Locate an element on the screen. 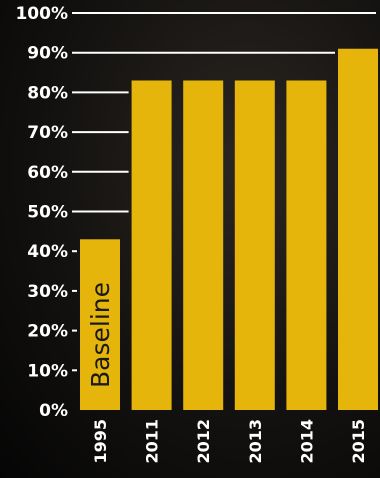 The height and width of the screenshot is (478, 380). bar-annotations: Baseline is located at coordinates (100, 335).